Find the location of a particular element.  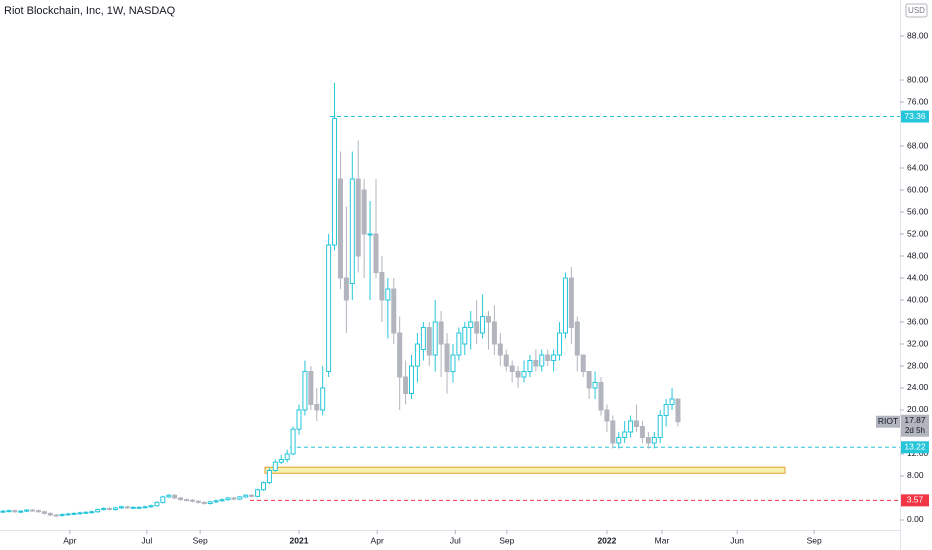

x-tick-label: Sep is located at coordinates (506, 540).